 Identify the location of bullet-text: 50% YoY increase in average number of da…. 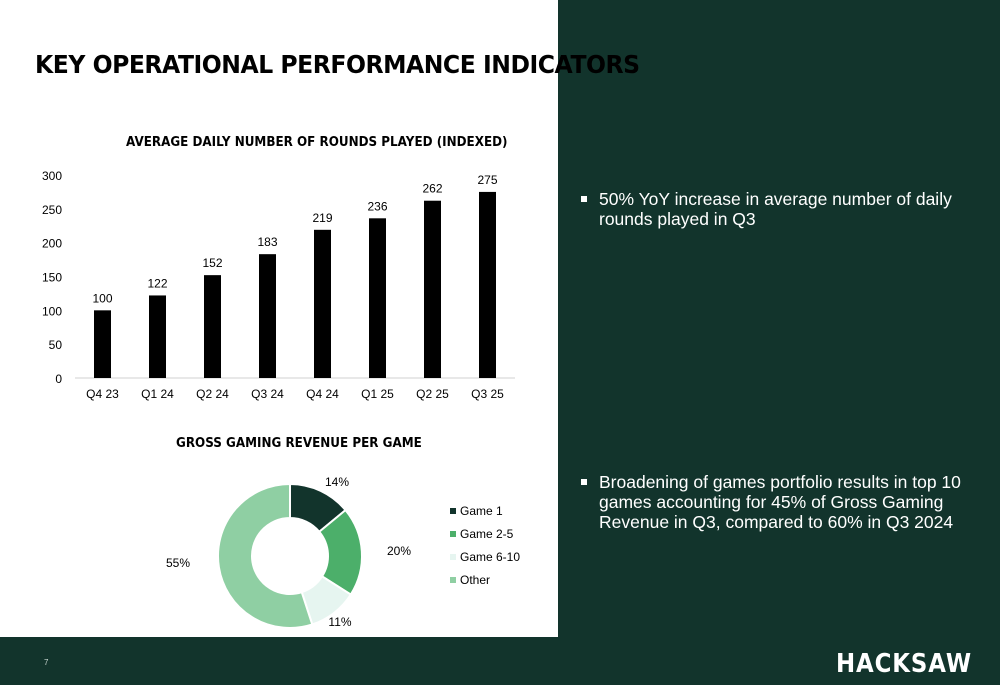
(775, 209).